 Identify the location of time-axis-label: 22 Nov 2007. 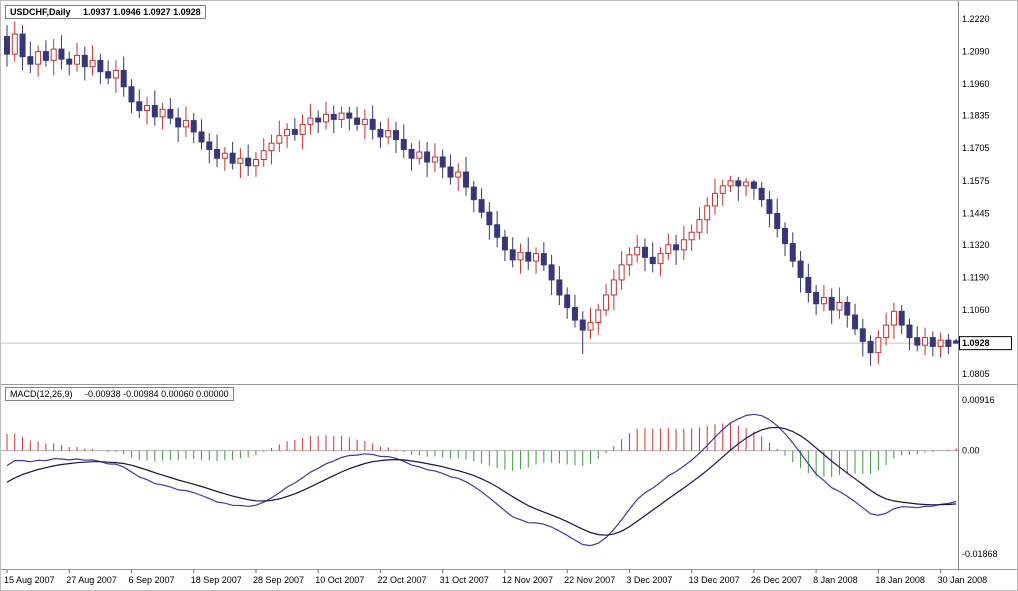
(589, 580).